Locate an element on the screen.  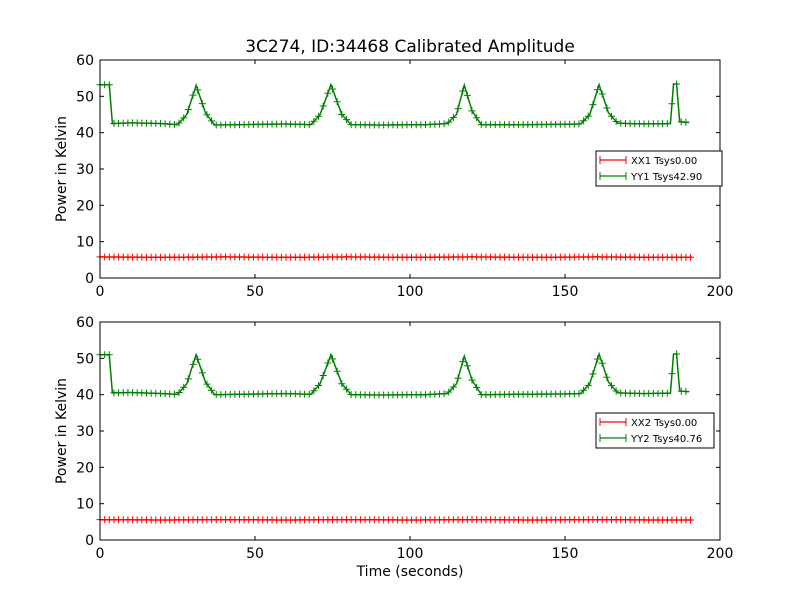
y-tick-label: 10 is located at coordinates (85, 243).